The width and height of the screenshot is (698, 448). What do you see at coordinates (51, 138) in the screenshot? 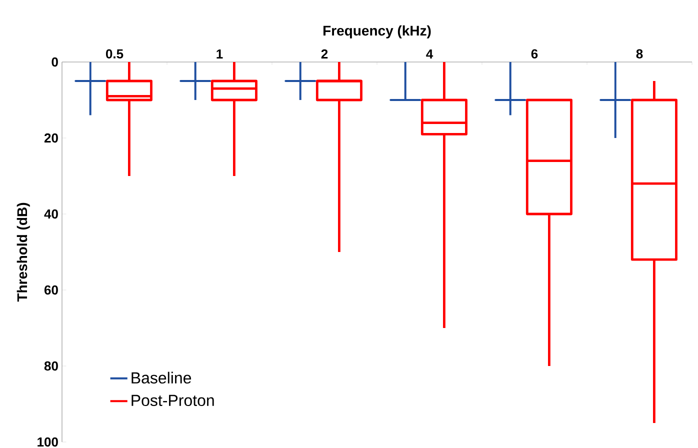
I see `y-tick-label: 20` at bounding box center [51, 138].